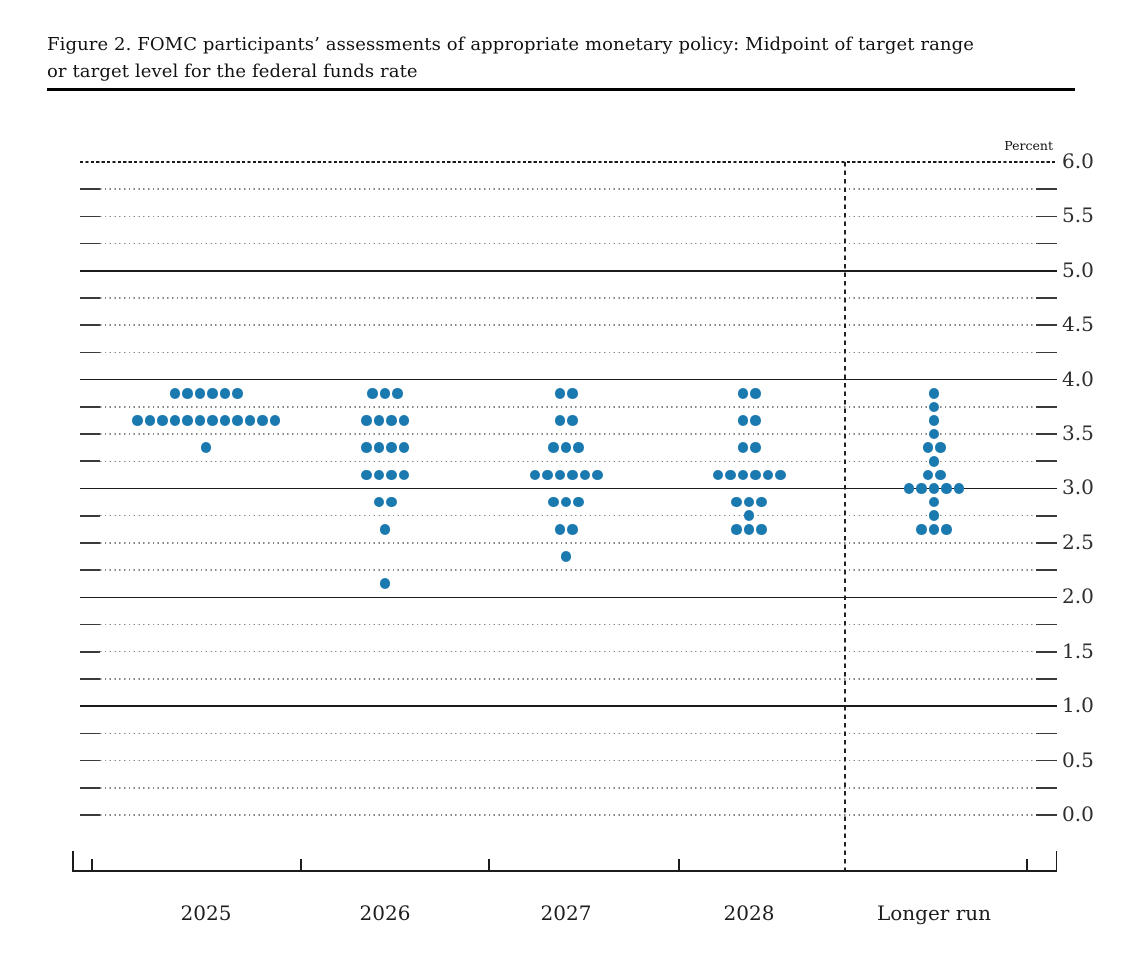  What do you see at coordinates (568, 760) in the screenshot?
I see `gridline-dotted-0.5` at bounding box center [568, 760].